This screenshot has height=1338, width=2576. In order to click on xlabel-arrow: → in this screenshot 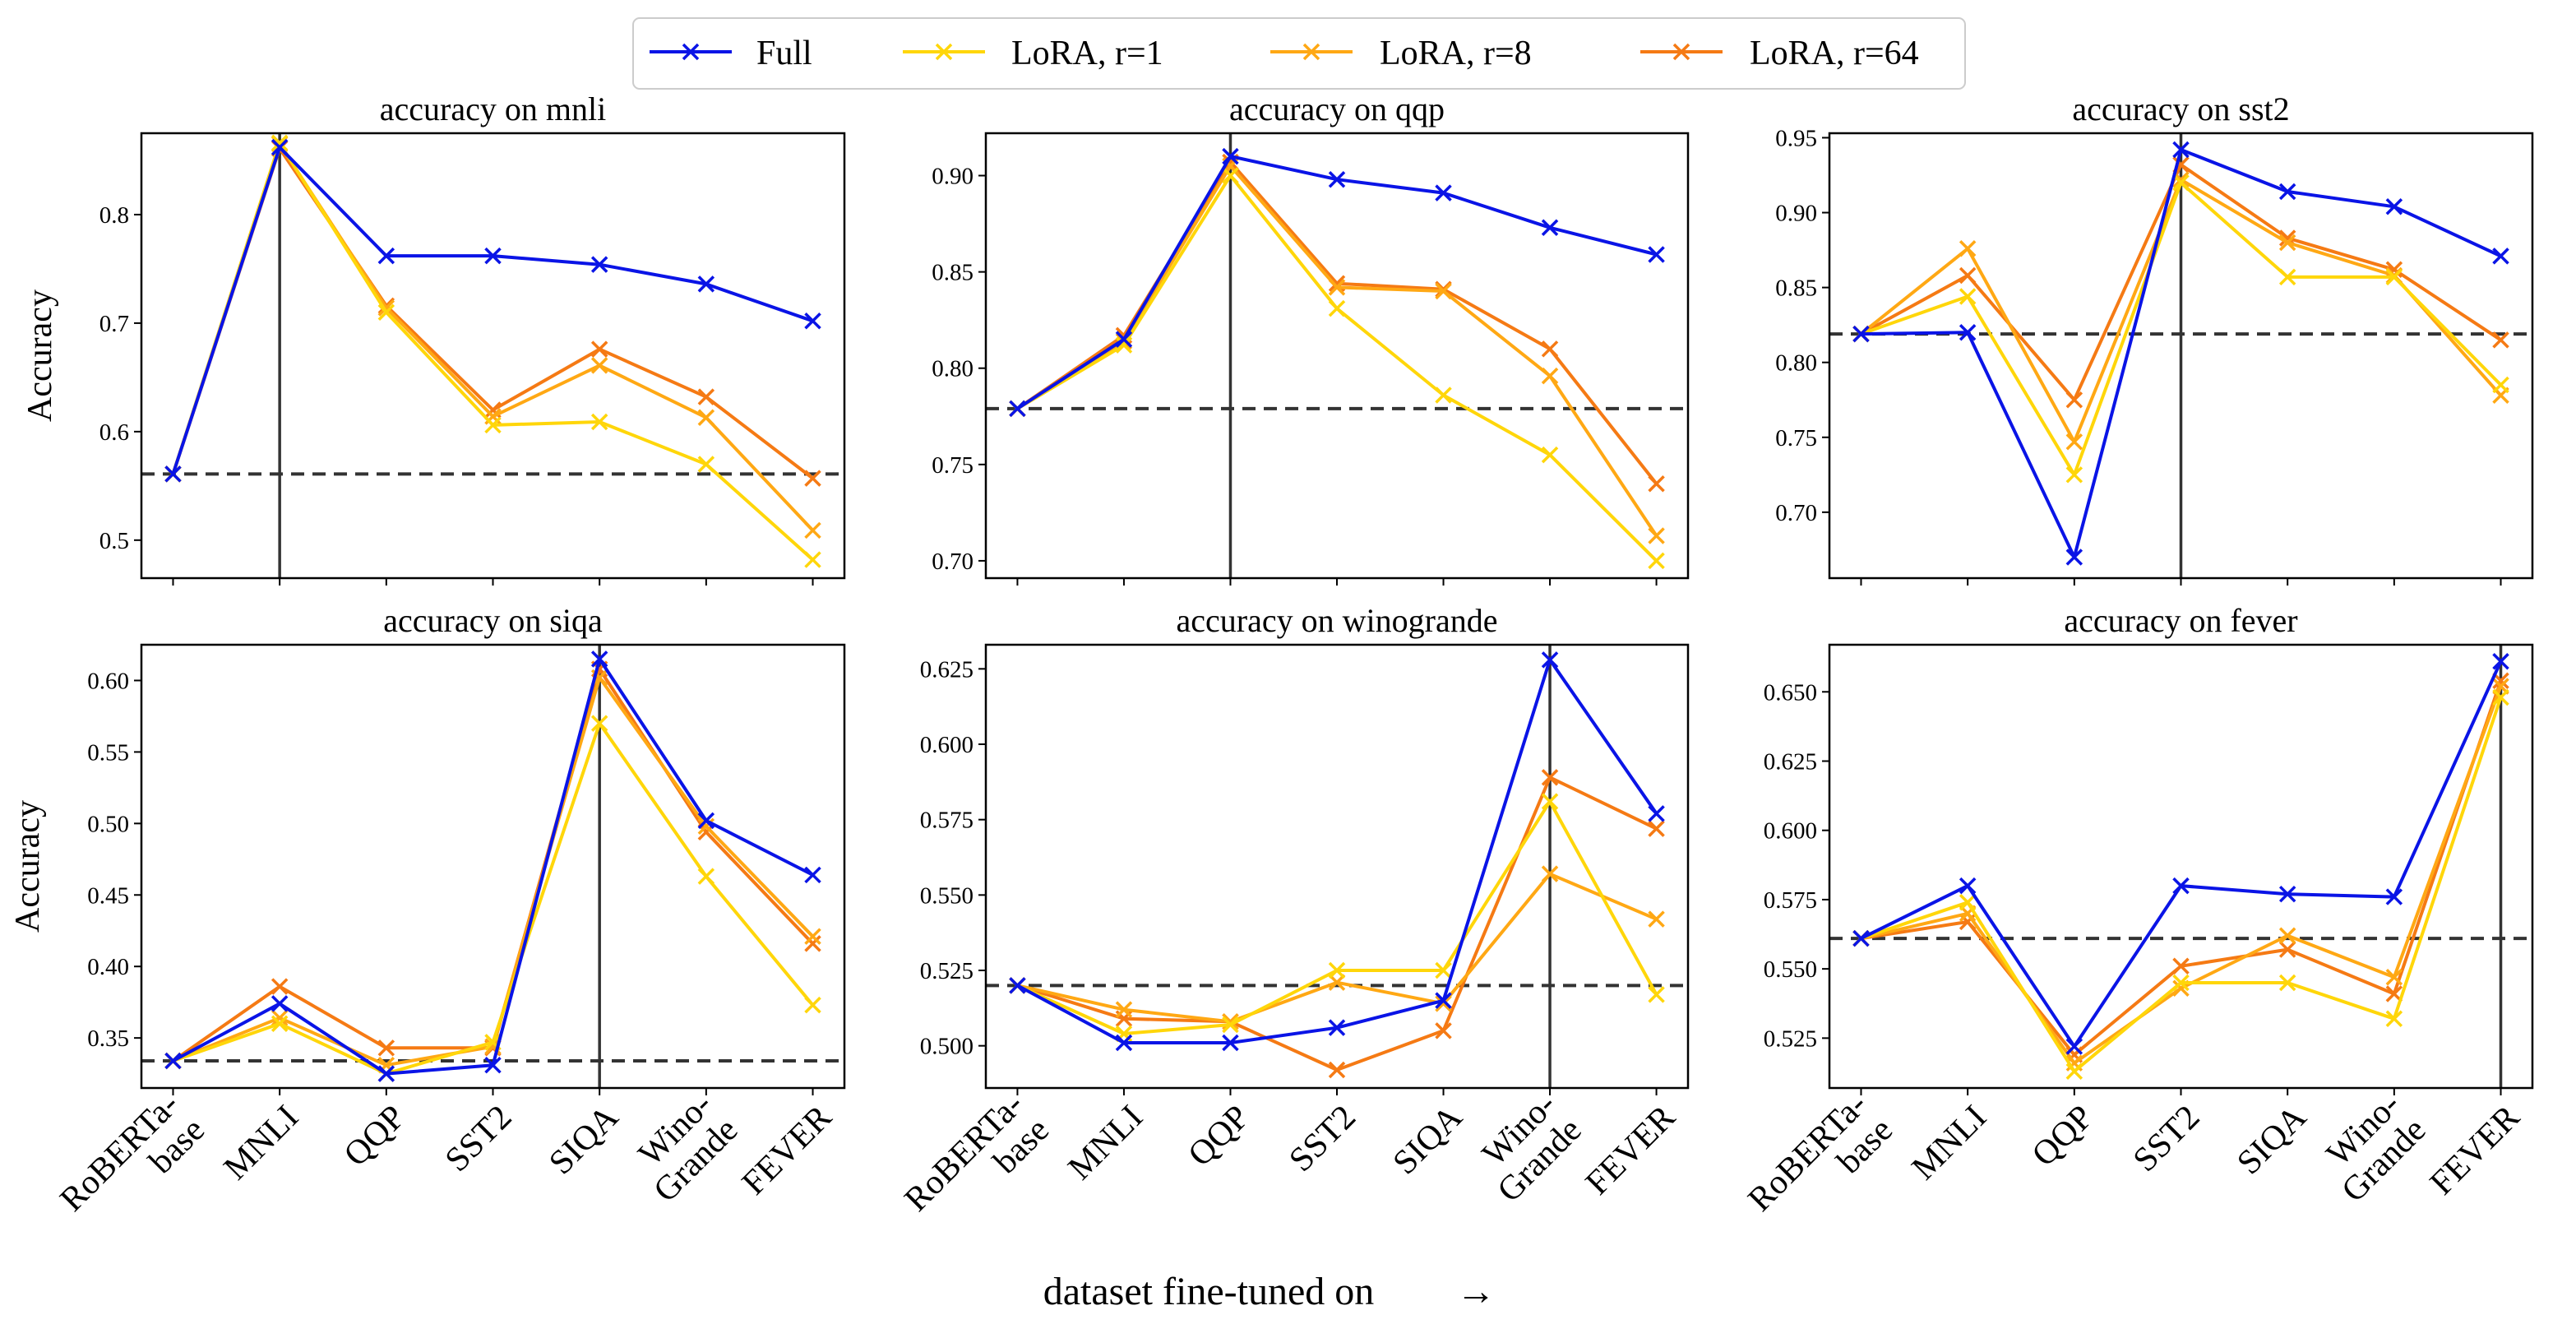, I will do `click(1476, 1291)`.